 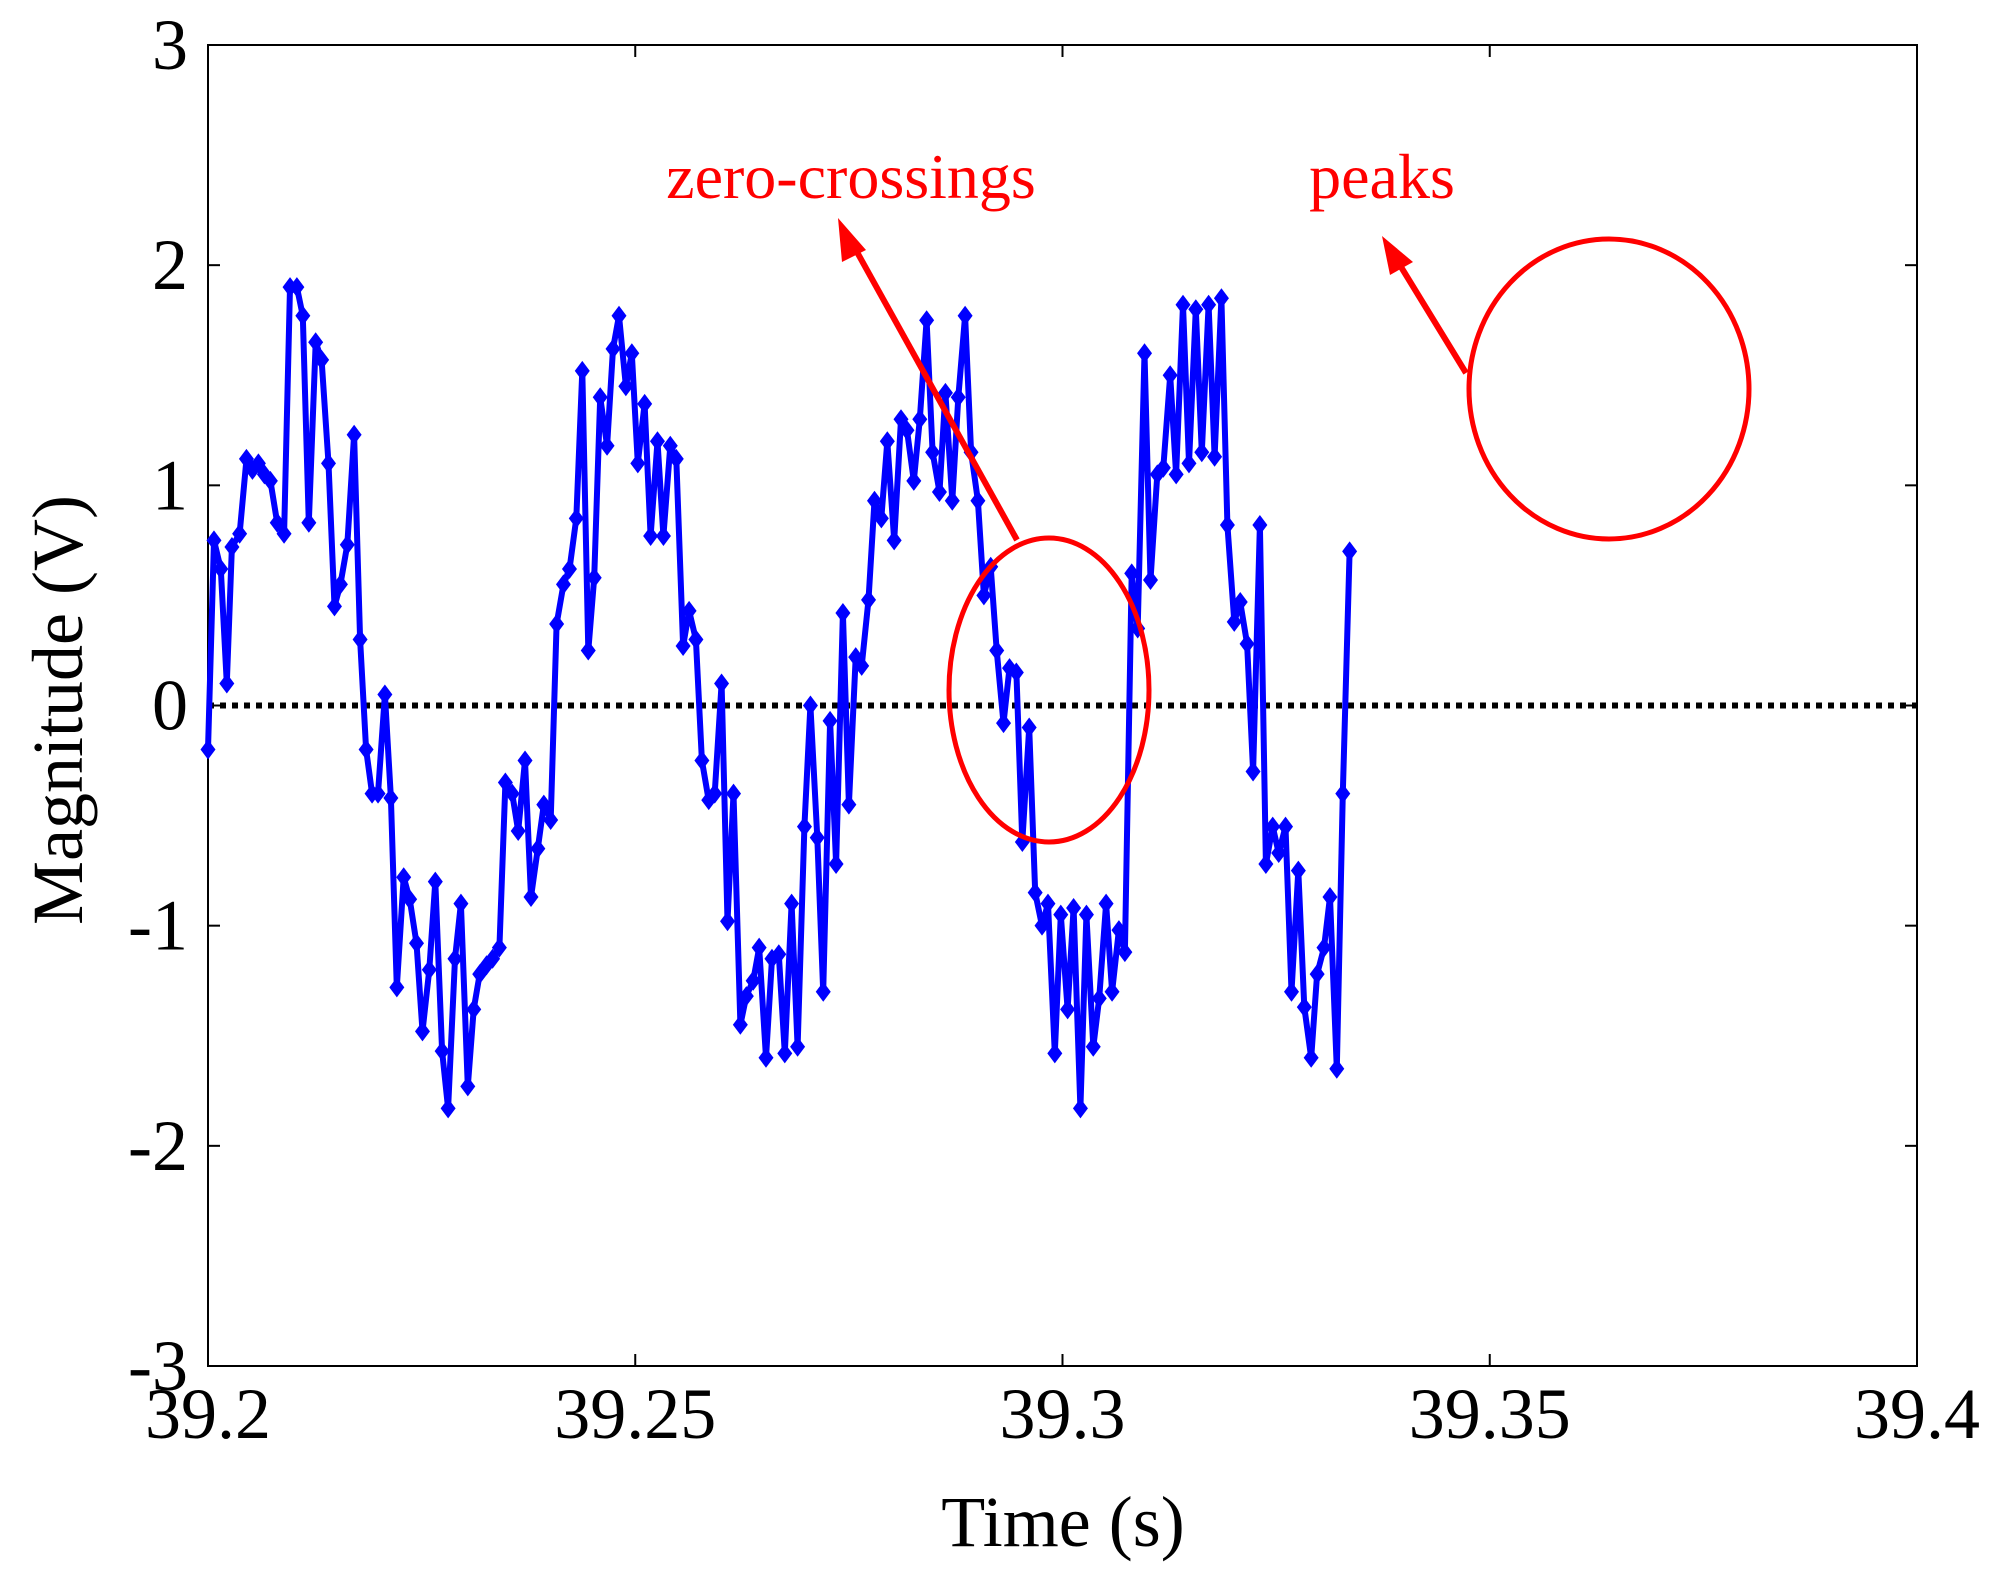 What do you see at coordinates (158, 926) in the screenshot?
I see `y-tick-label: -1` at bounding box center [158, 926].